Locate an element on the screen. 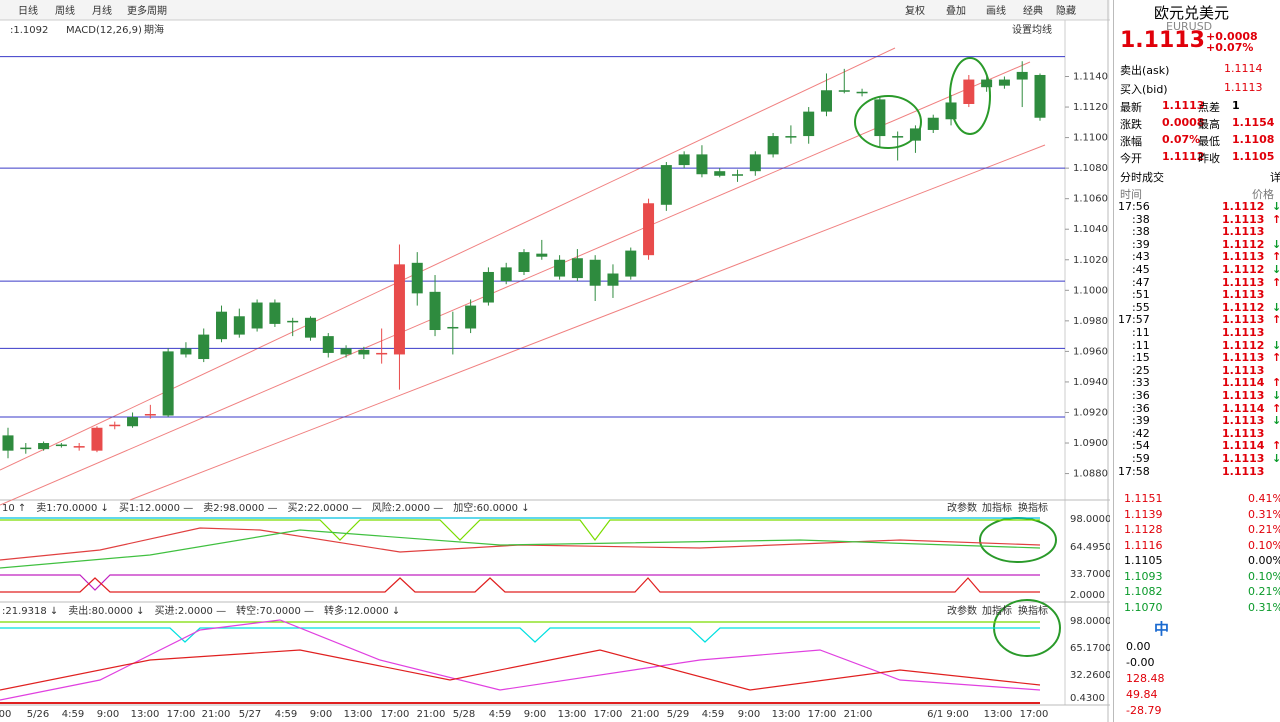  trade-price: 1.1114 is located at coordinates (1243, 408).